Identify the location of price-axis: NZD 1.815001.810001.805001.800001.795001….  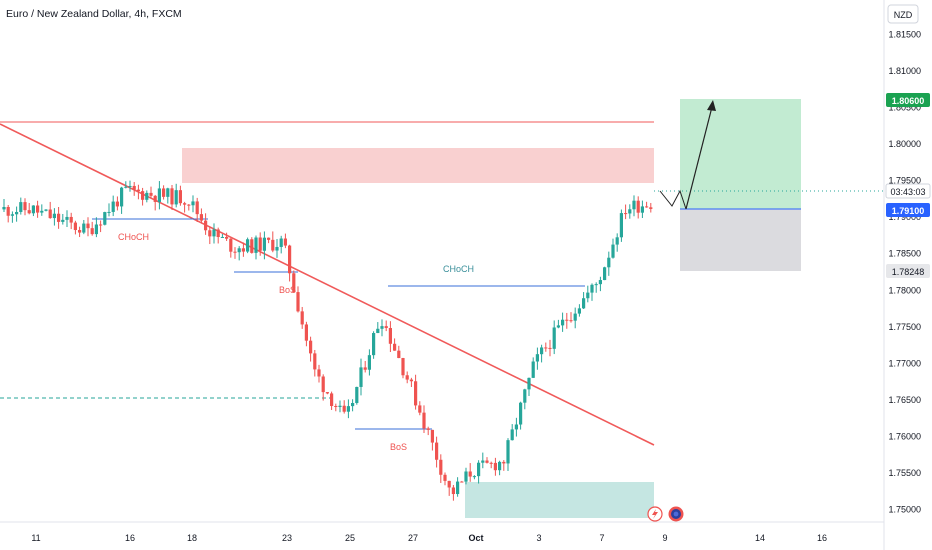
(907, 275).